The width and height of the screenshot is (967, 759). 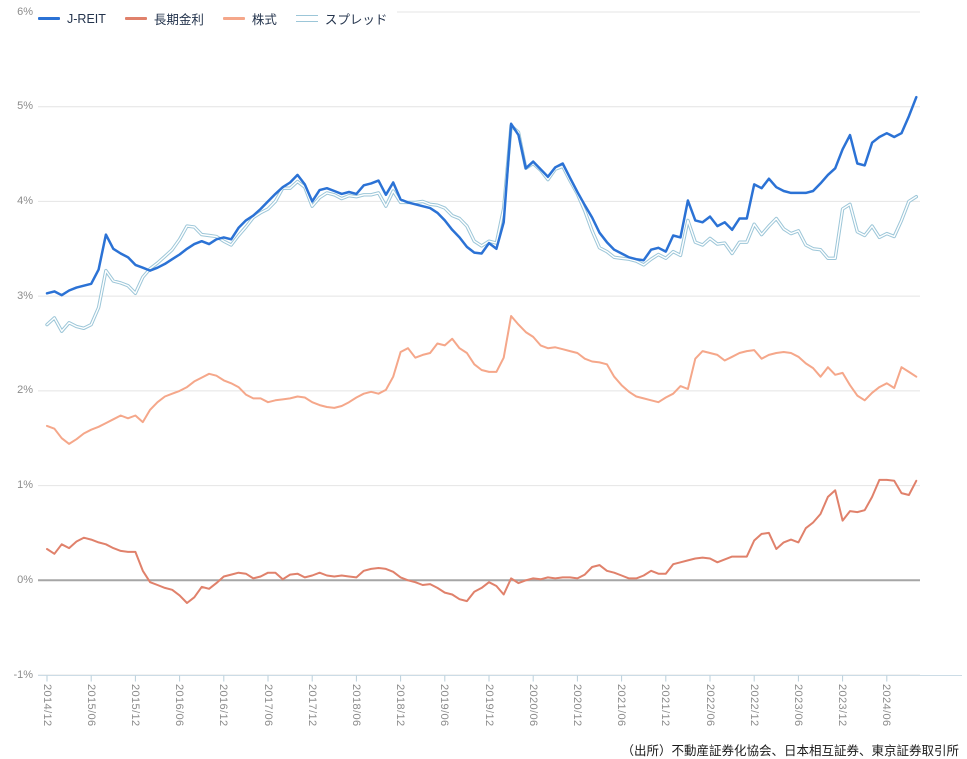 What do you see at coordinates (178, 20) in the screenshot?
I see `legend-label-long-term-rate: 長期金利` at bounding box center [178, 20].